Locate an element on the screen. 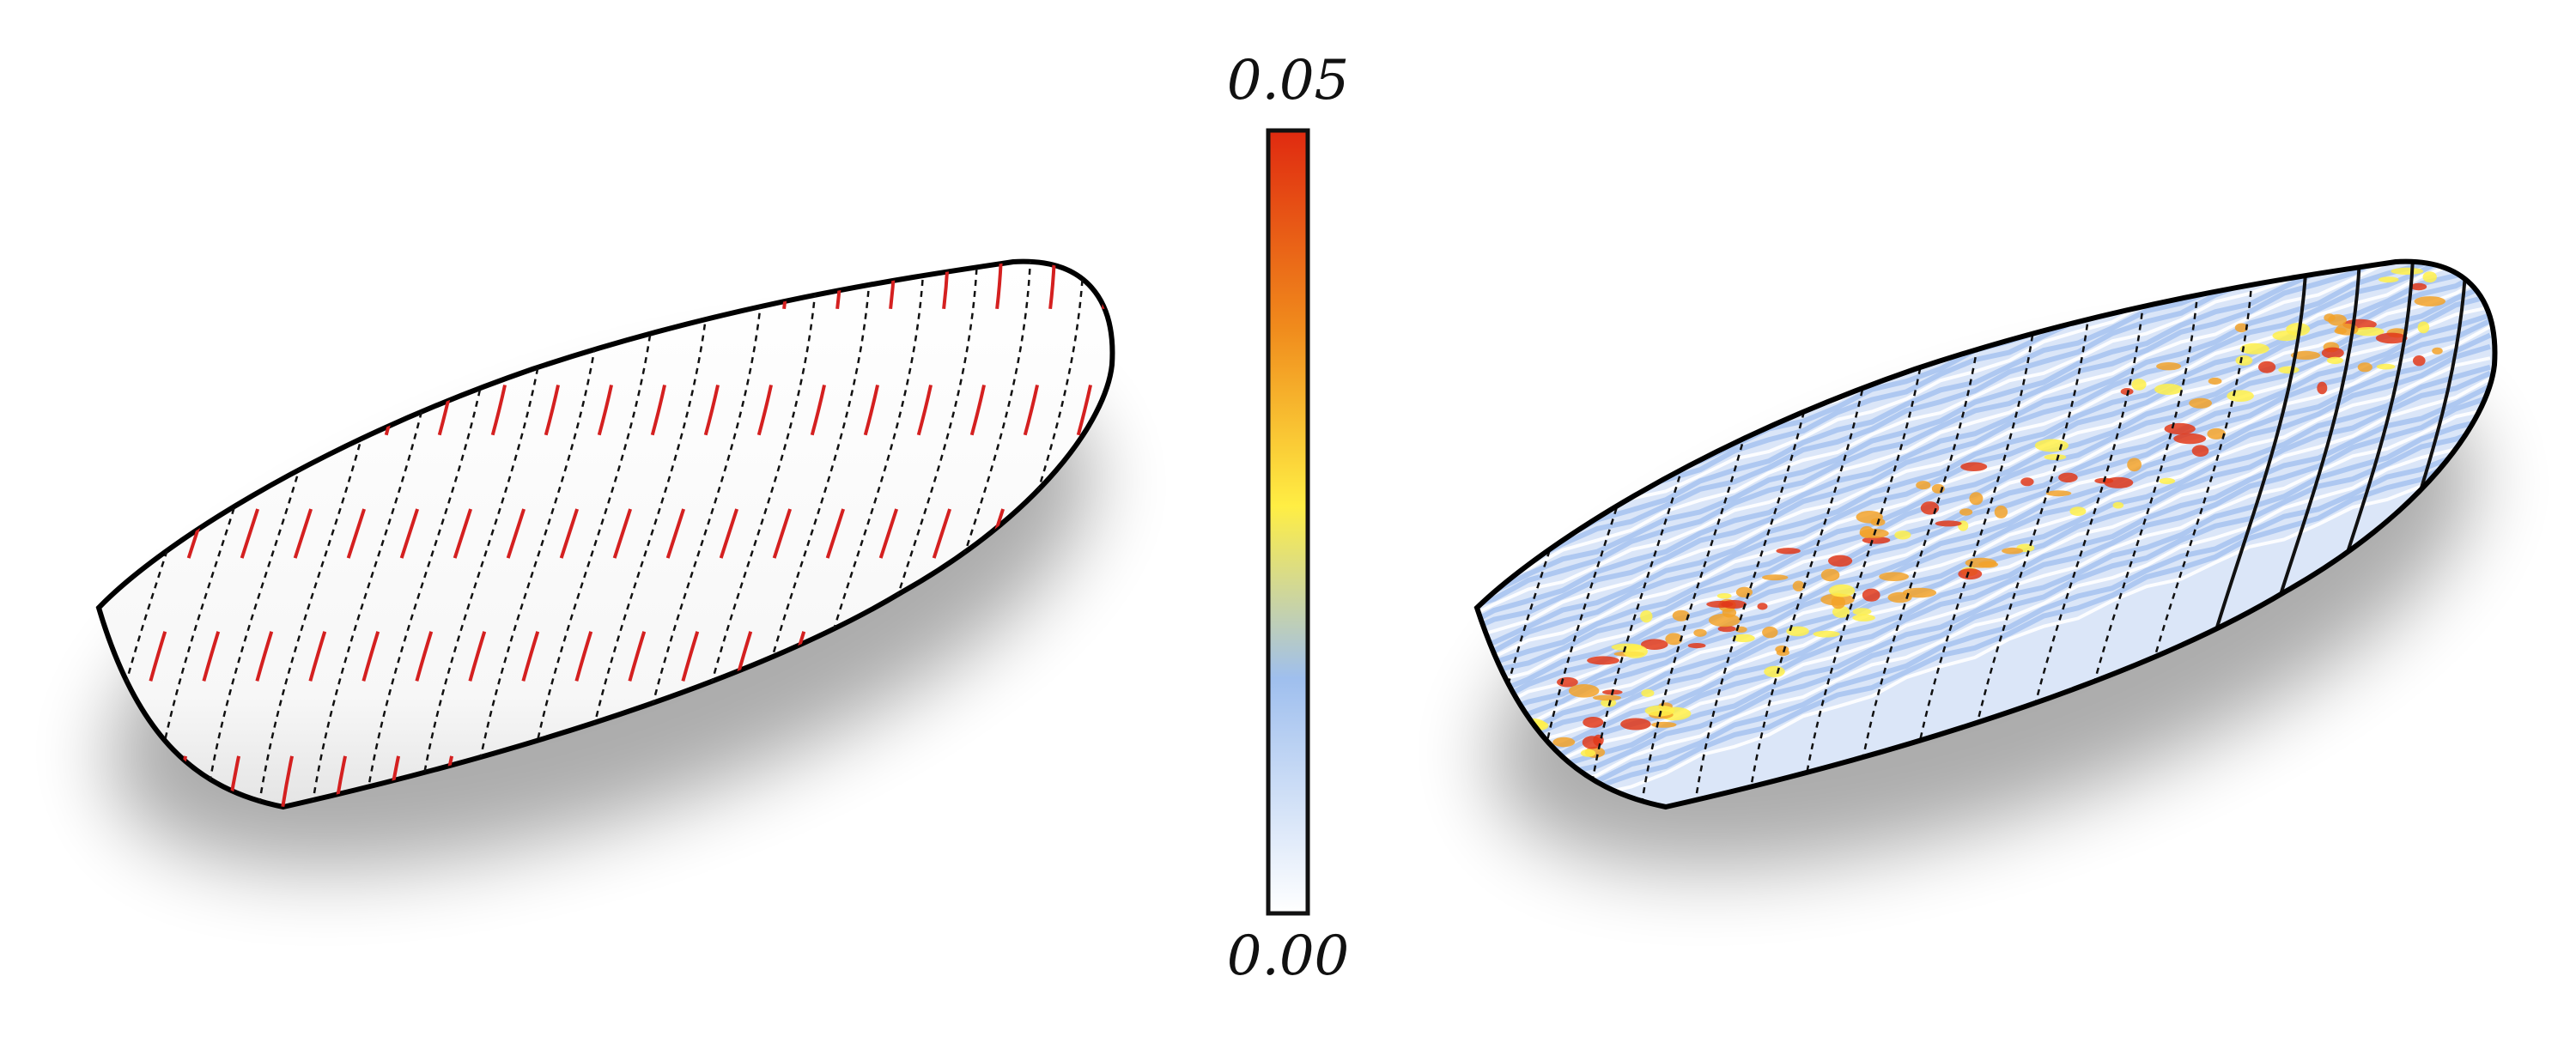 The width and height of the screenshot is (2576, 1061). colorbar: 0.05 0.00 is located at coordinates (1288, 518).